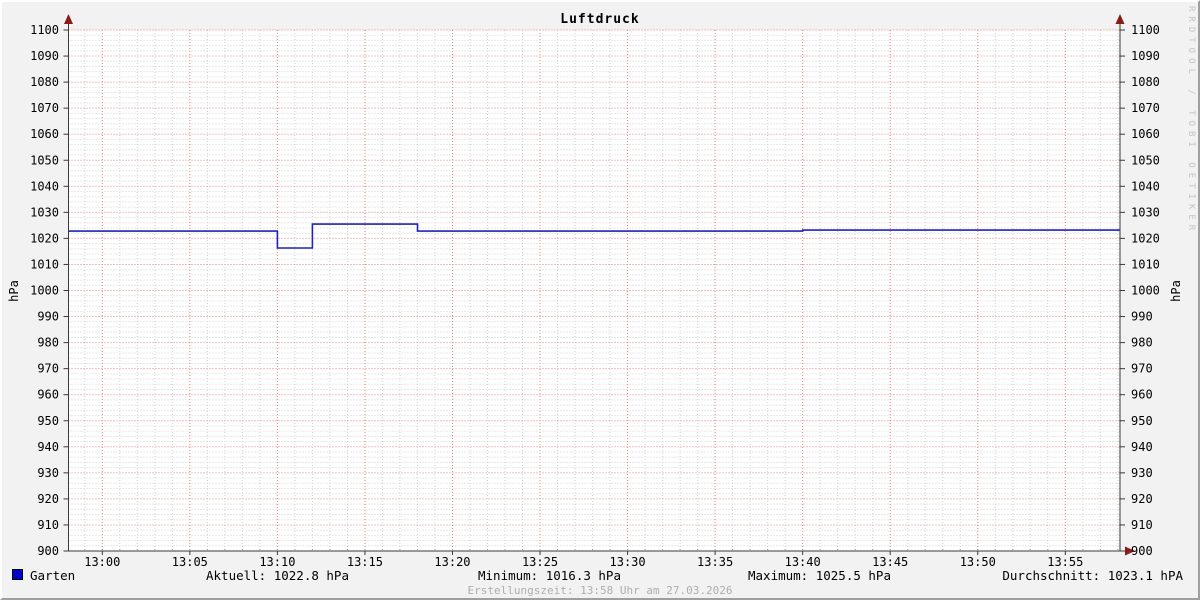 The width and height of the screenshot is (1200, 600). I want to click on legend-swatch-garten, so click(17, 574).